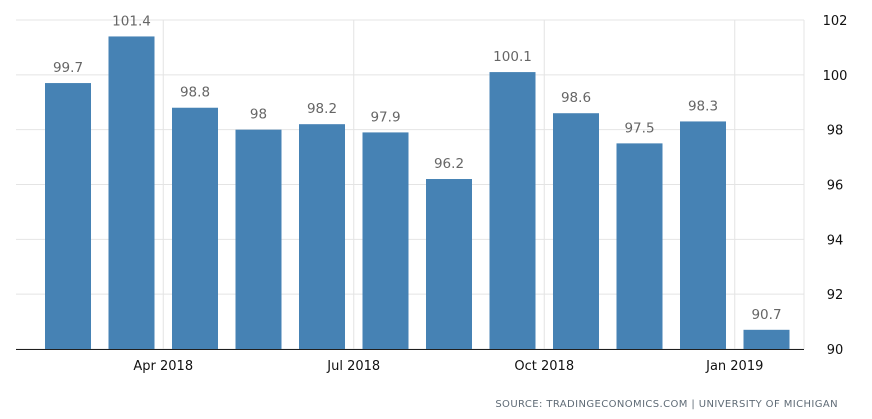  Describe the element at coordinates (448, 366) in the screenshot. I see `x-axis-ticks: Apr 2018 Jul 2018 Oct 2018 Jan 2019` at that location.